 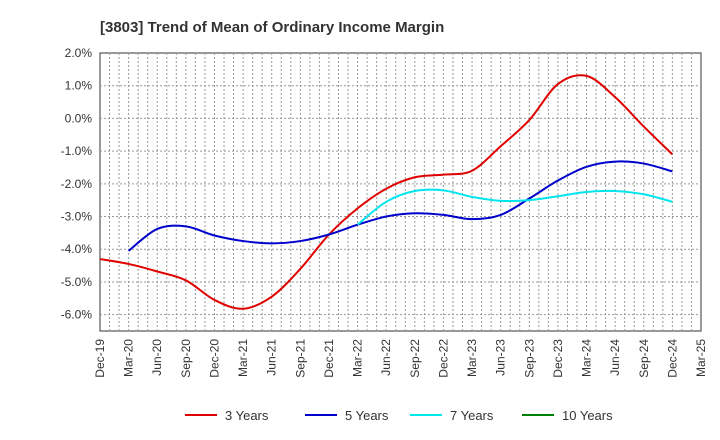 What do you see at coordinates (472, 415) in the screenshot?
I see `legend-label-7-years: 7 Years` at bounding box center [472, 415].